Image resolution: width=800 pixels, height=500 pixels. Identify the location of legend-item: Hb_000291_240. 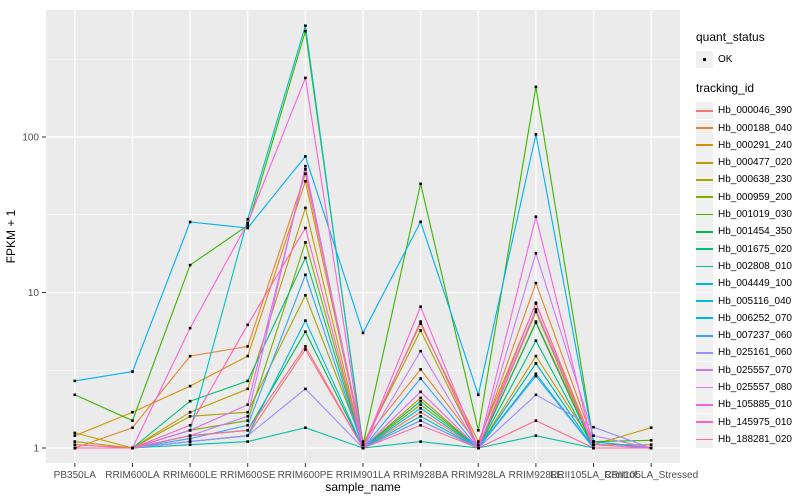
(748, 145).